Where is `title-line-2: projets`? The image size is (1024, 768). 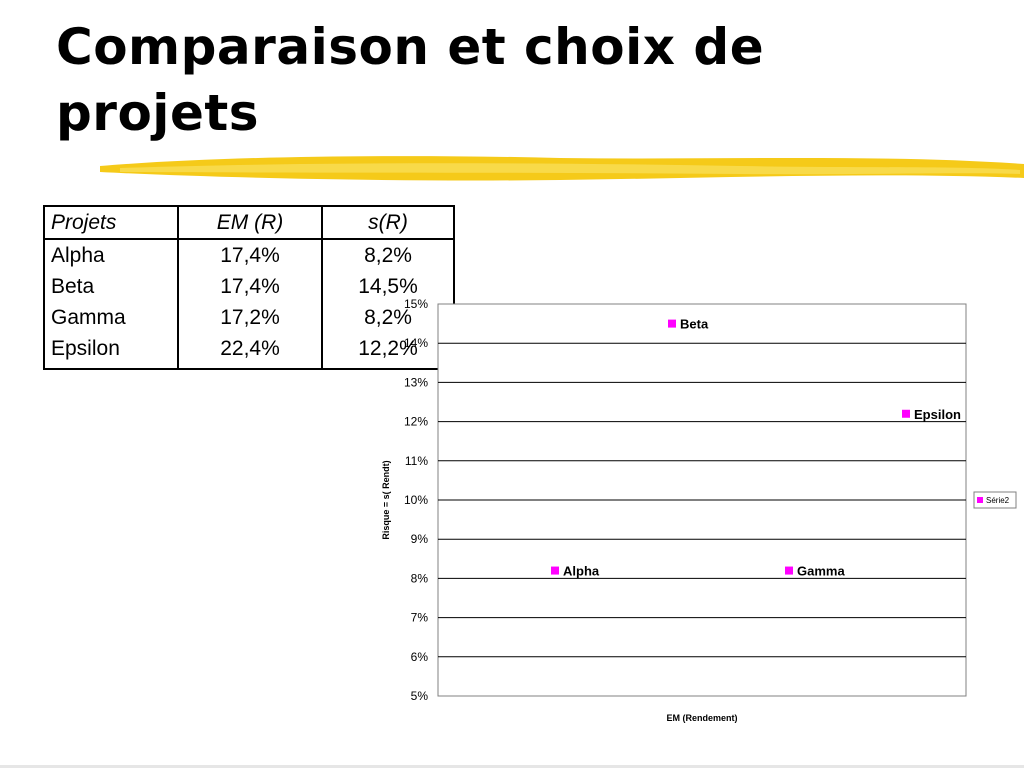 title-line-2: projets is located at coordinates (158, 113).